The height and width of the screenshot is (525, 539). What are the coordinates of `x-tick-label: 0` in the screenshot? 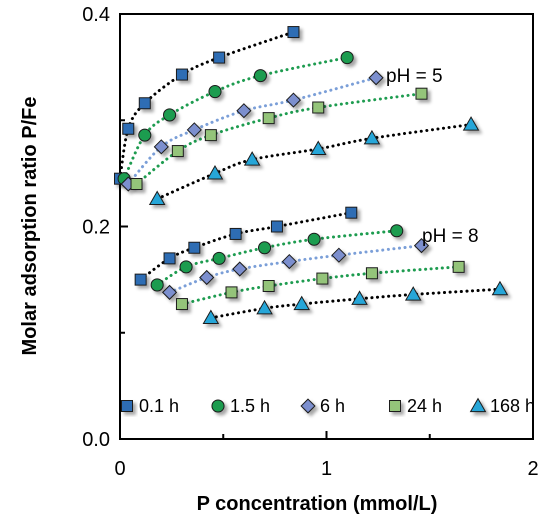 It's located at (119, 469).